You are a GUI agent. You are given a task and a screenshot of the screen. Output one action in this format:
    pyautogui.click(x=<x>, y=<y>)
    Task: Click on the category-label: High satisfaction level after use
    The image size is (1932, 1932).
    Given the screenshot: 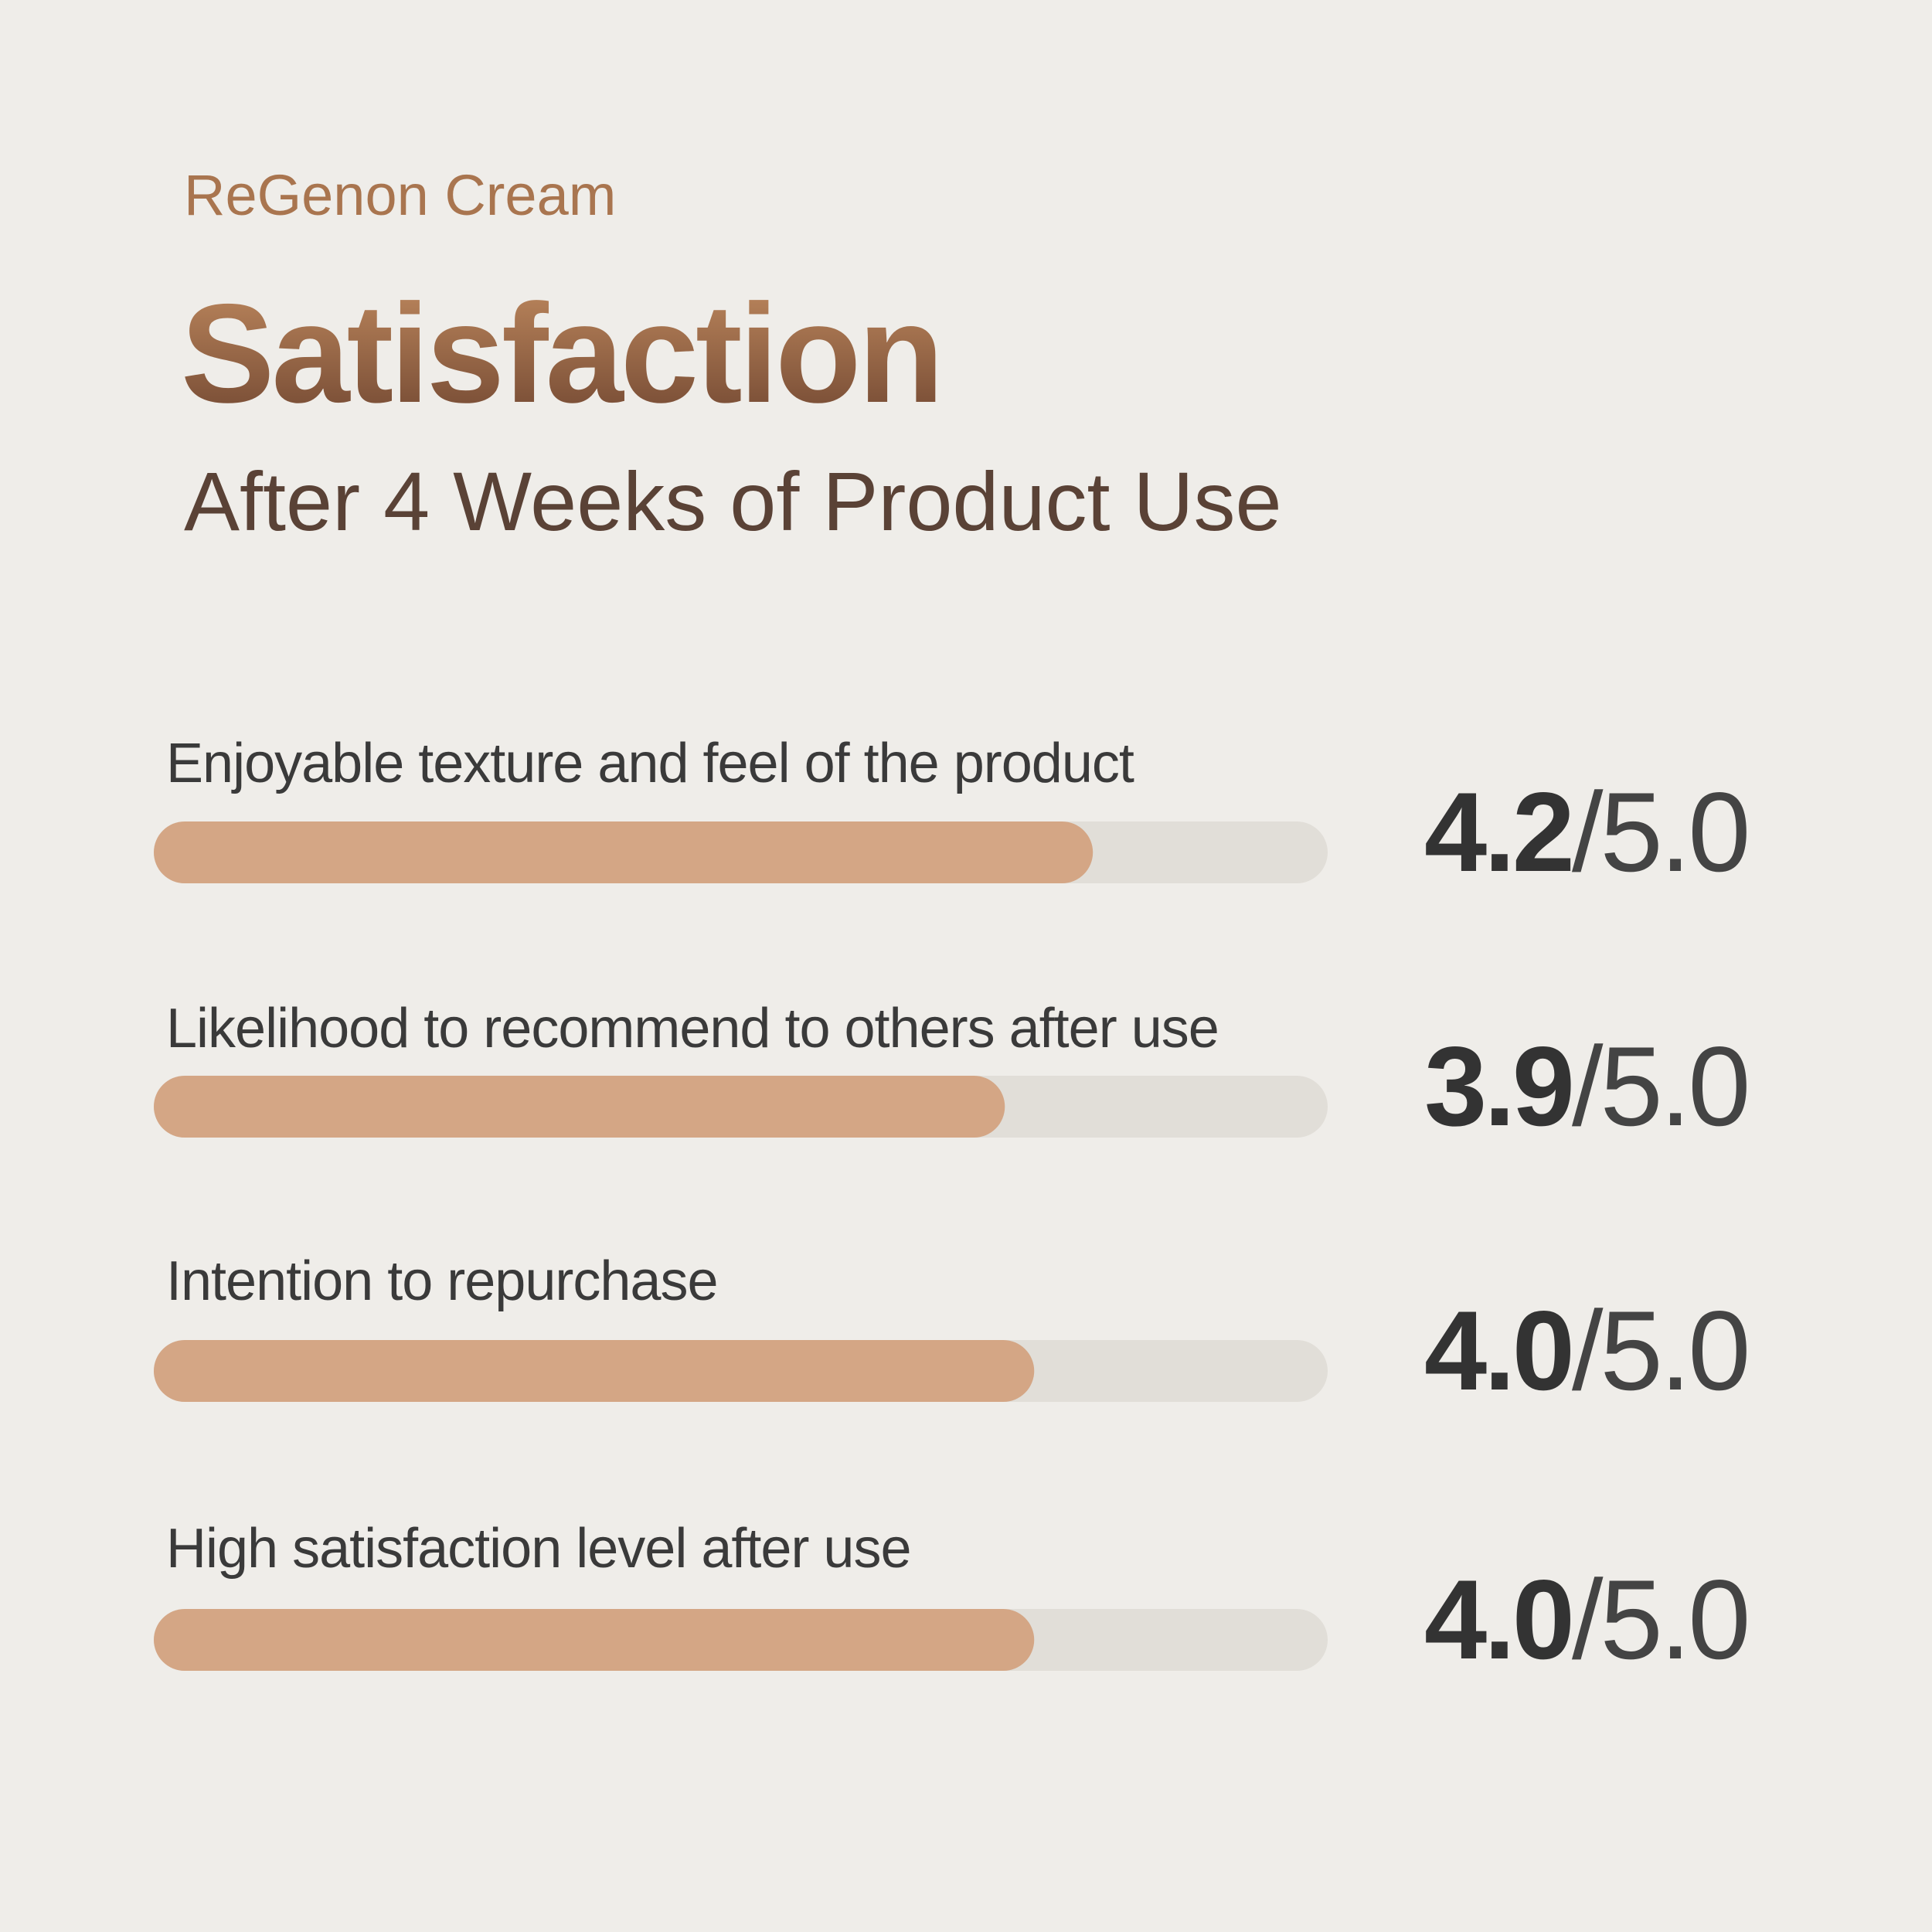 What is the action you would take?
    pyautogui.click(x=539, y=1549)
    